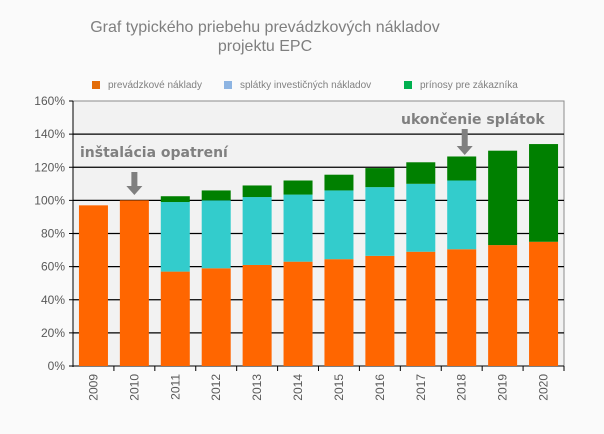 The height and width of the screenshot is (434, 604). I want to click on y-tick-label: 100%, so click(49, 200).